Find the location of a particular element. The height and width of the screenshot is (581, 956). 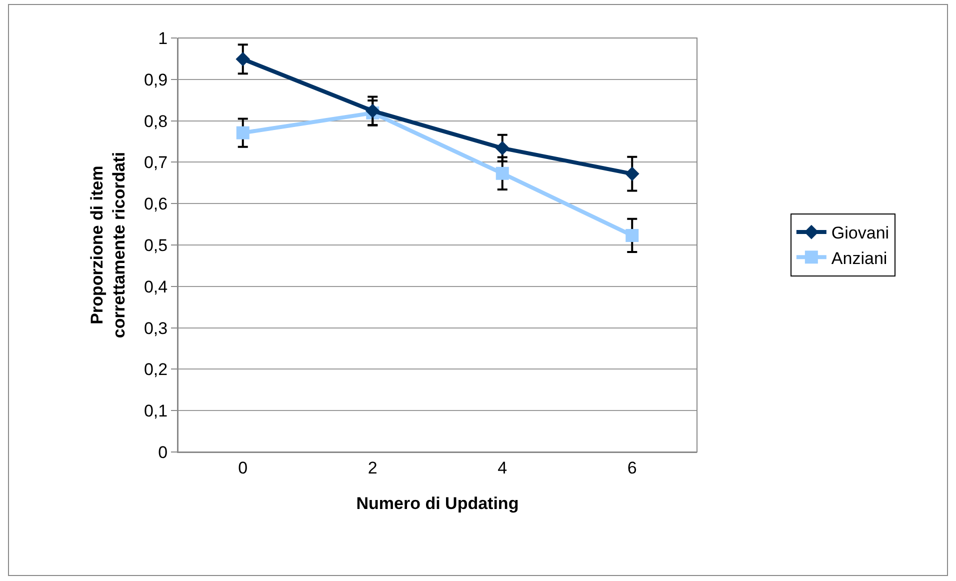

y-tick-label: 0,9 is located at coordinates (156, 80).